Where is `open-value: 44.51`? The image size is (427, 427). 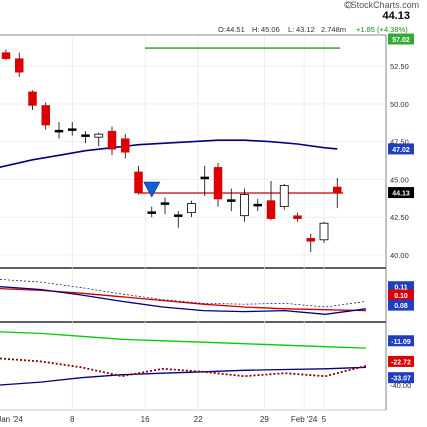 open-value: 44.51 is located at coordinates (235, 29).